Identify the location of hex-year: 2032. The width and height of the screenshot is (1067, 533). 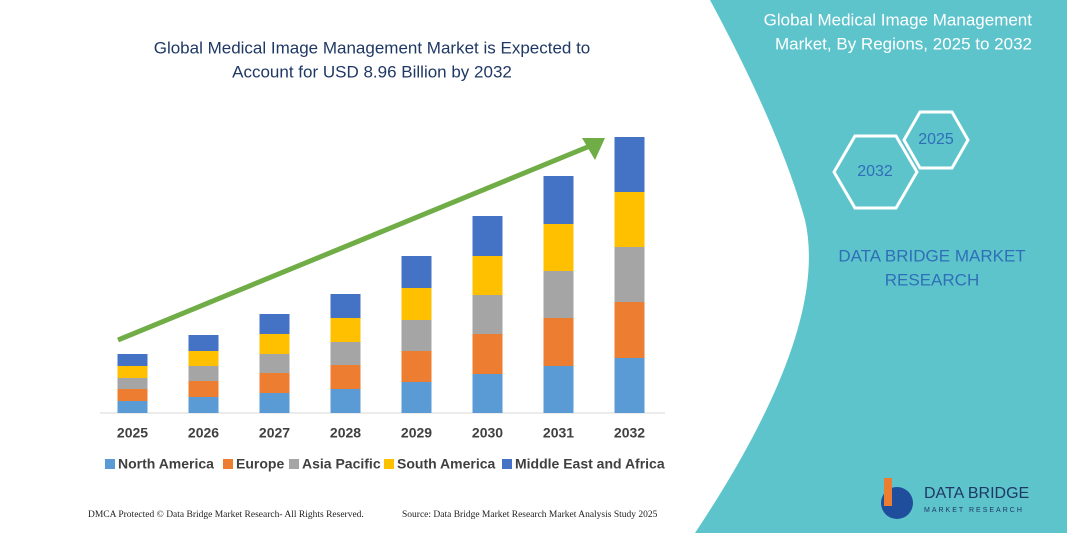
(875, 171).